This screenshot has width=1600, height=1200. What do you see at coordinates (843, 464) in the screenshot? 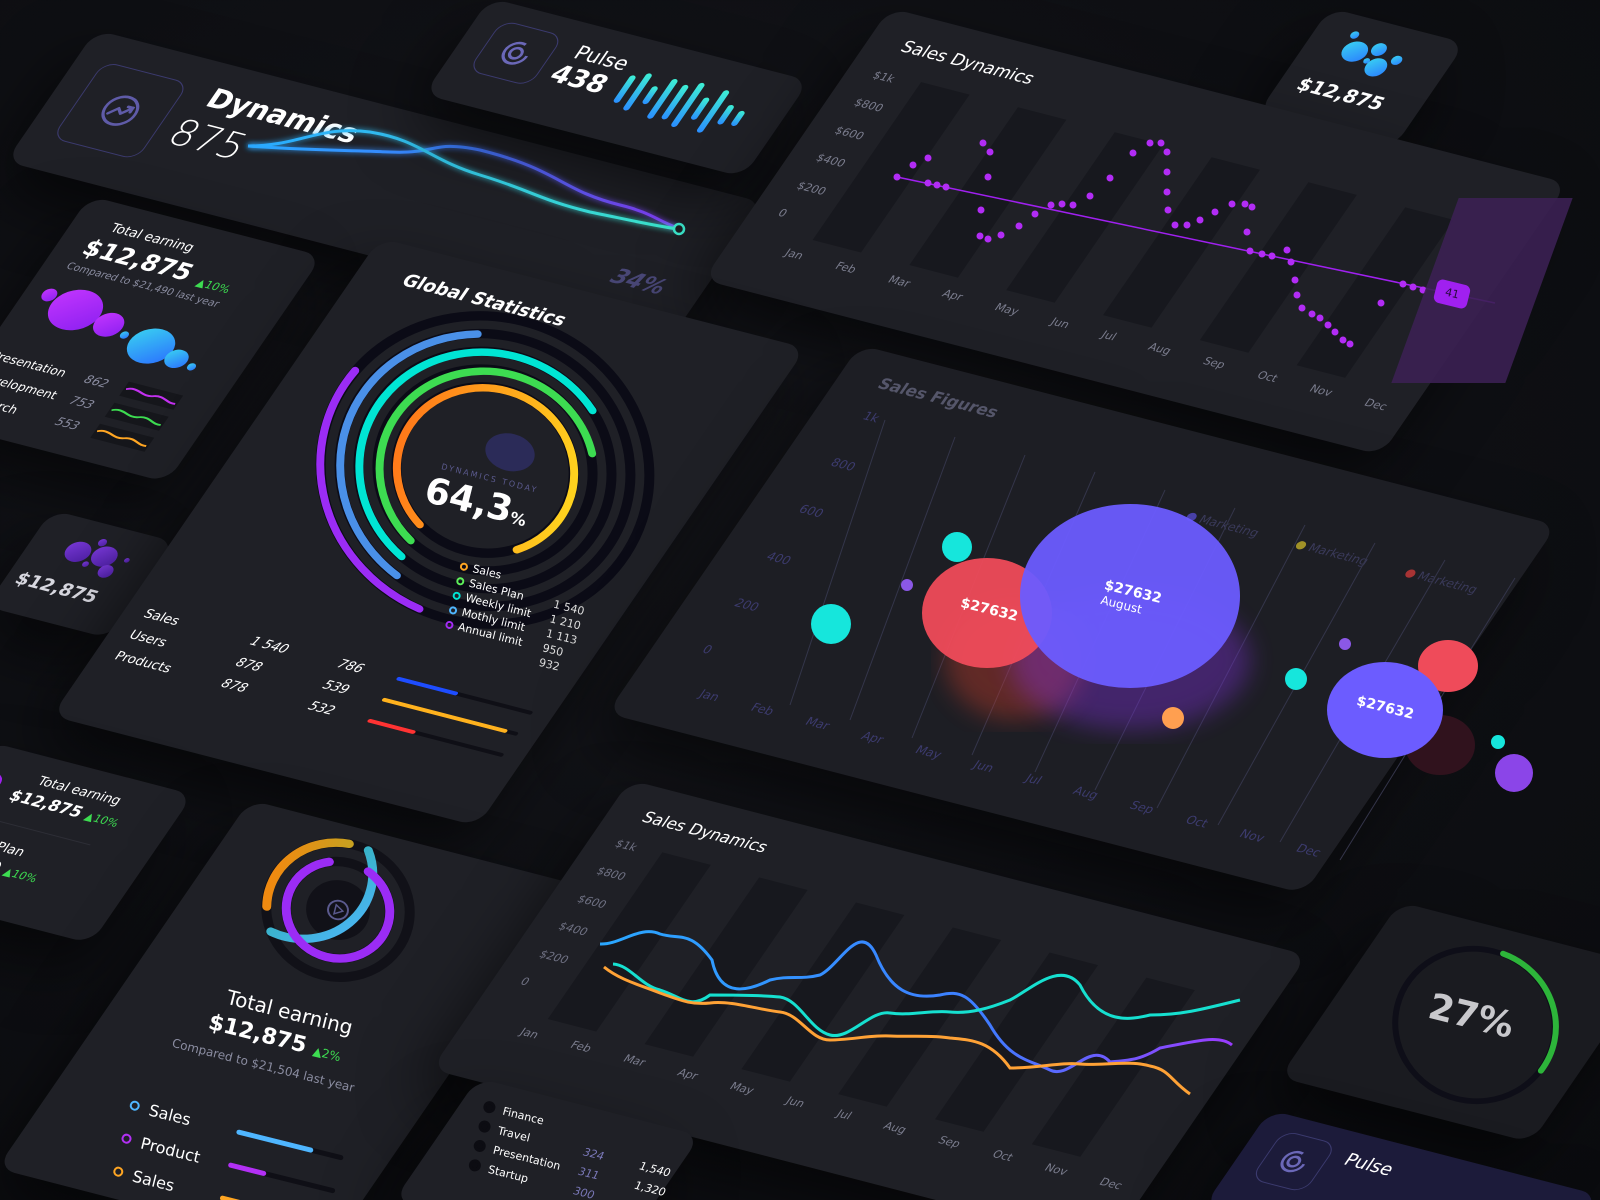
I see `y-tick: 800` at bounding box center [843, 464].